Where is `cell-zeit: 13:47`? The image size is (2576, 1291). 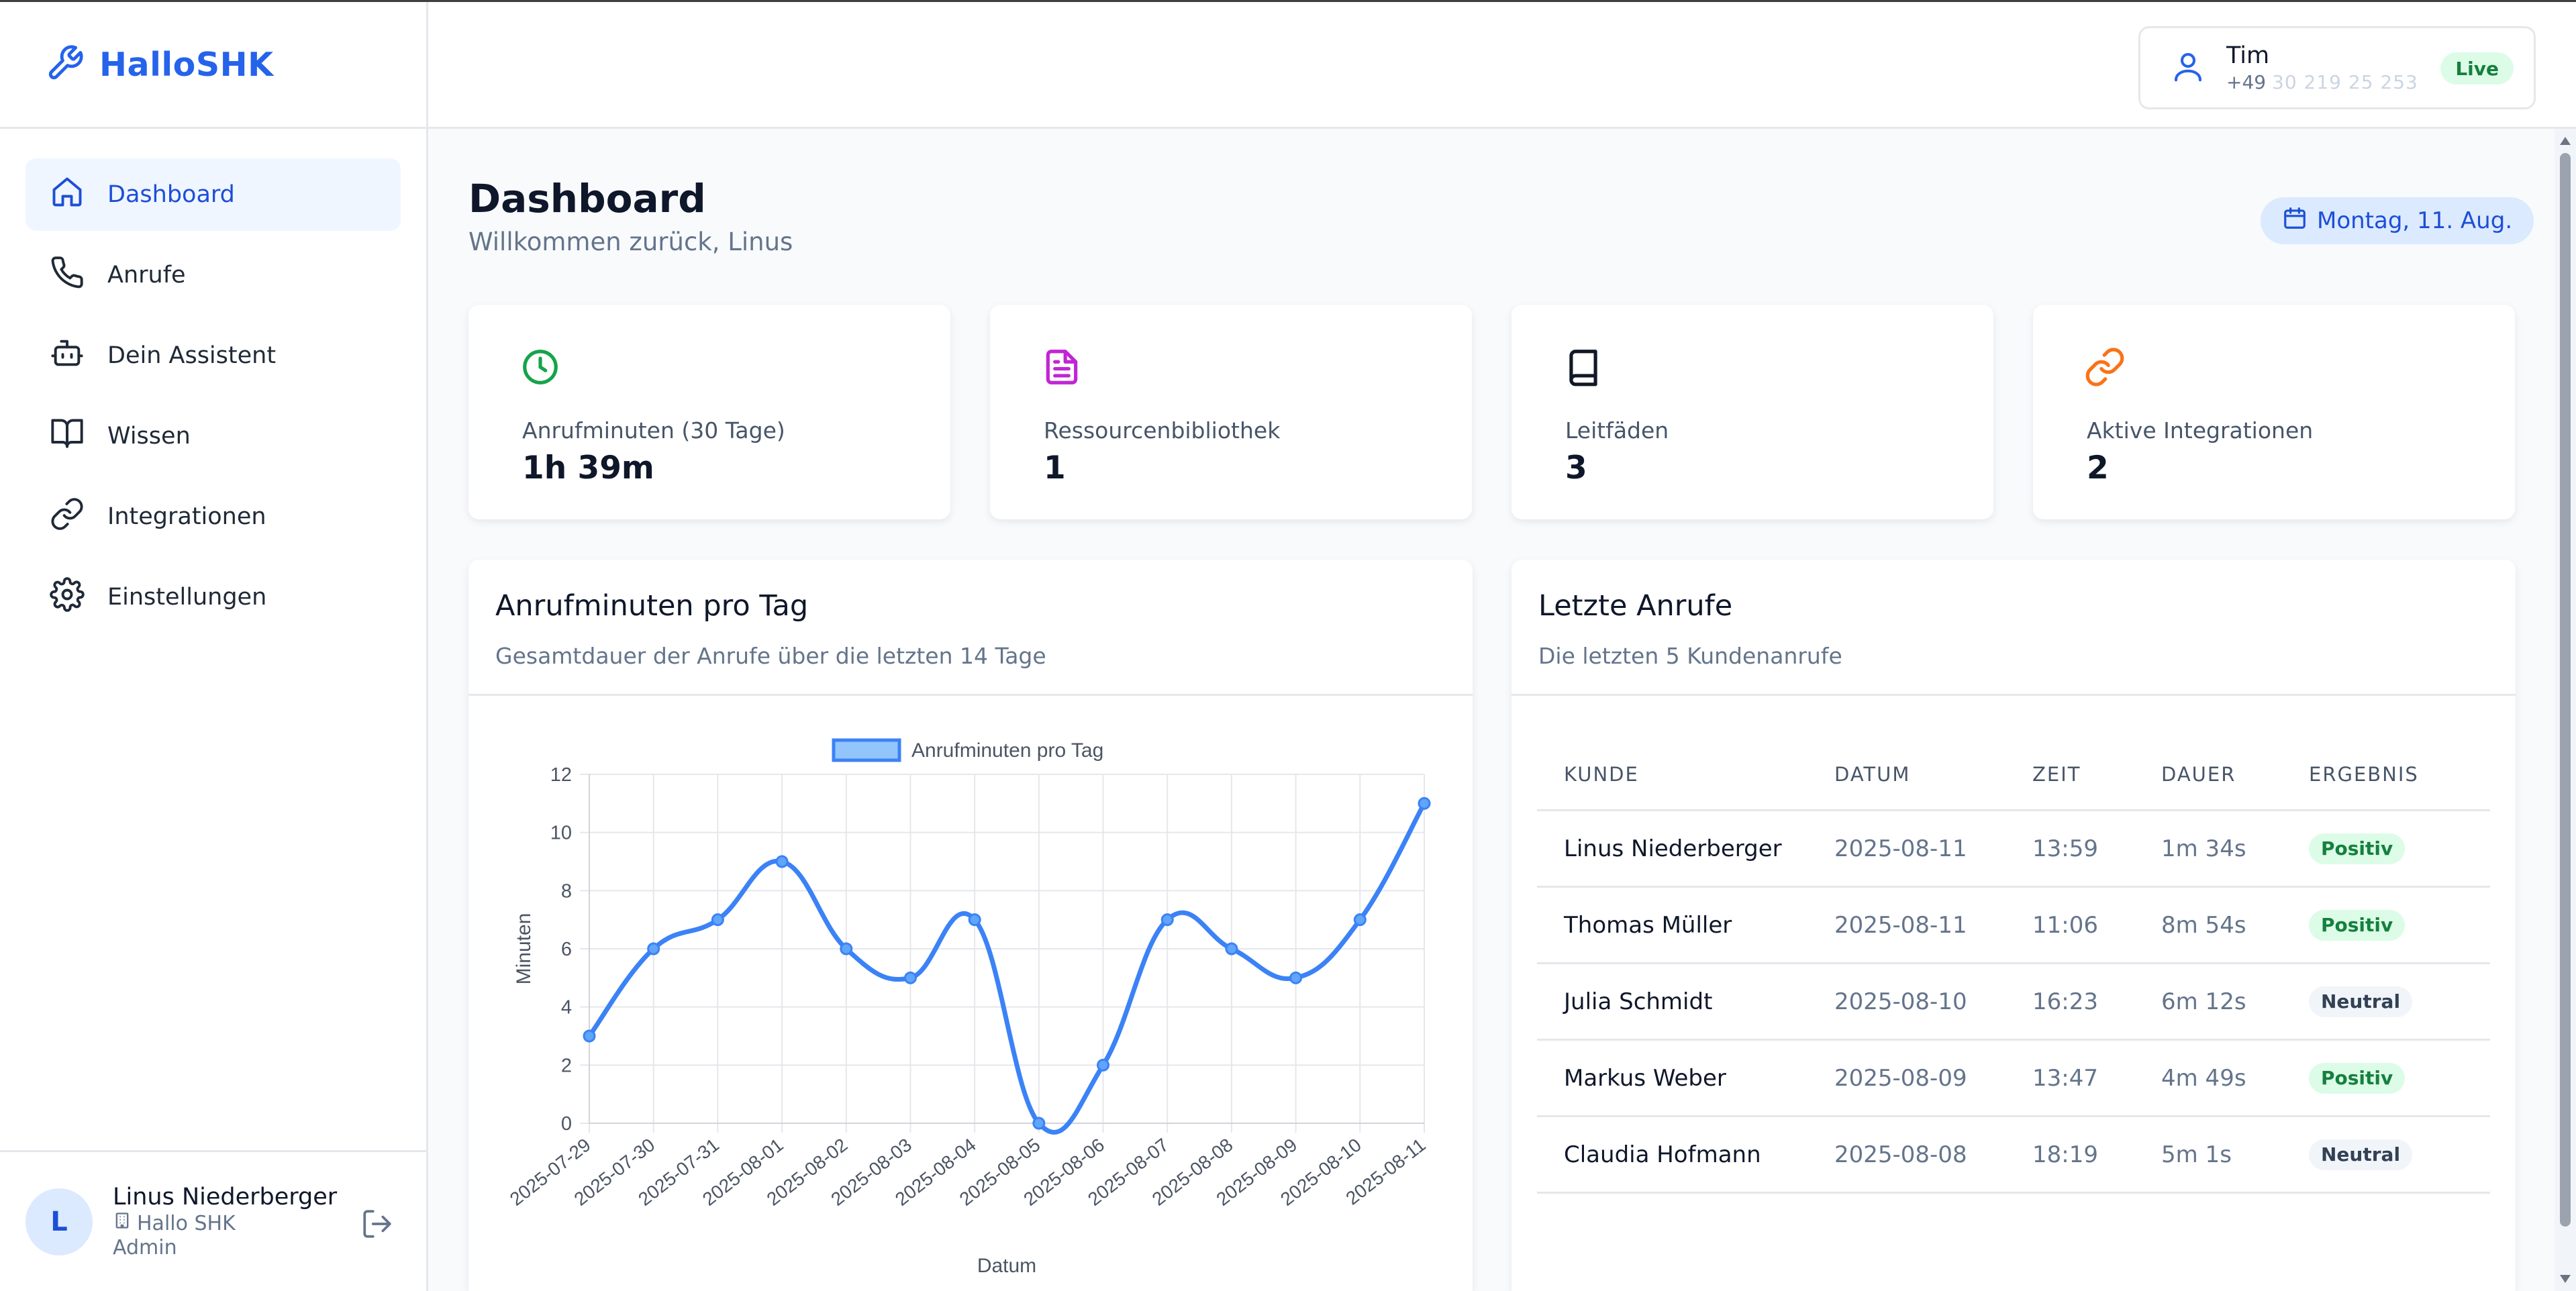 cell-zeit: 13:47 is located at coordinates (2096, 1078).